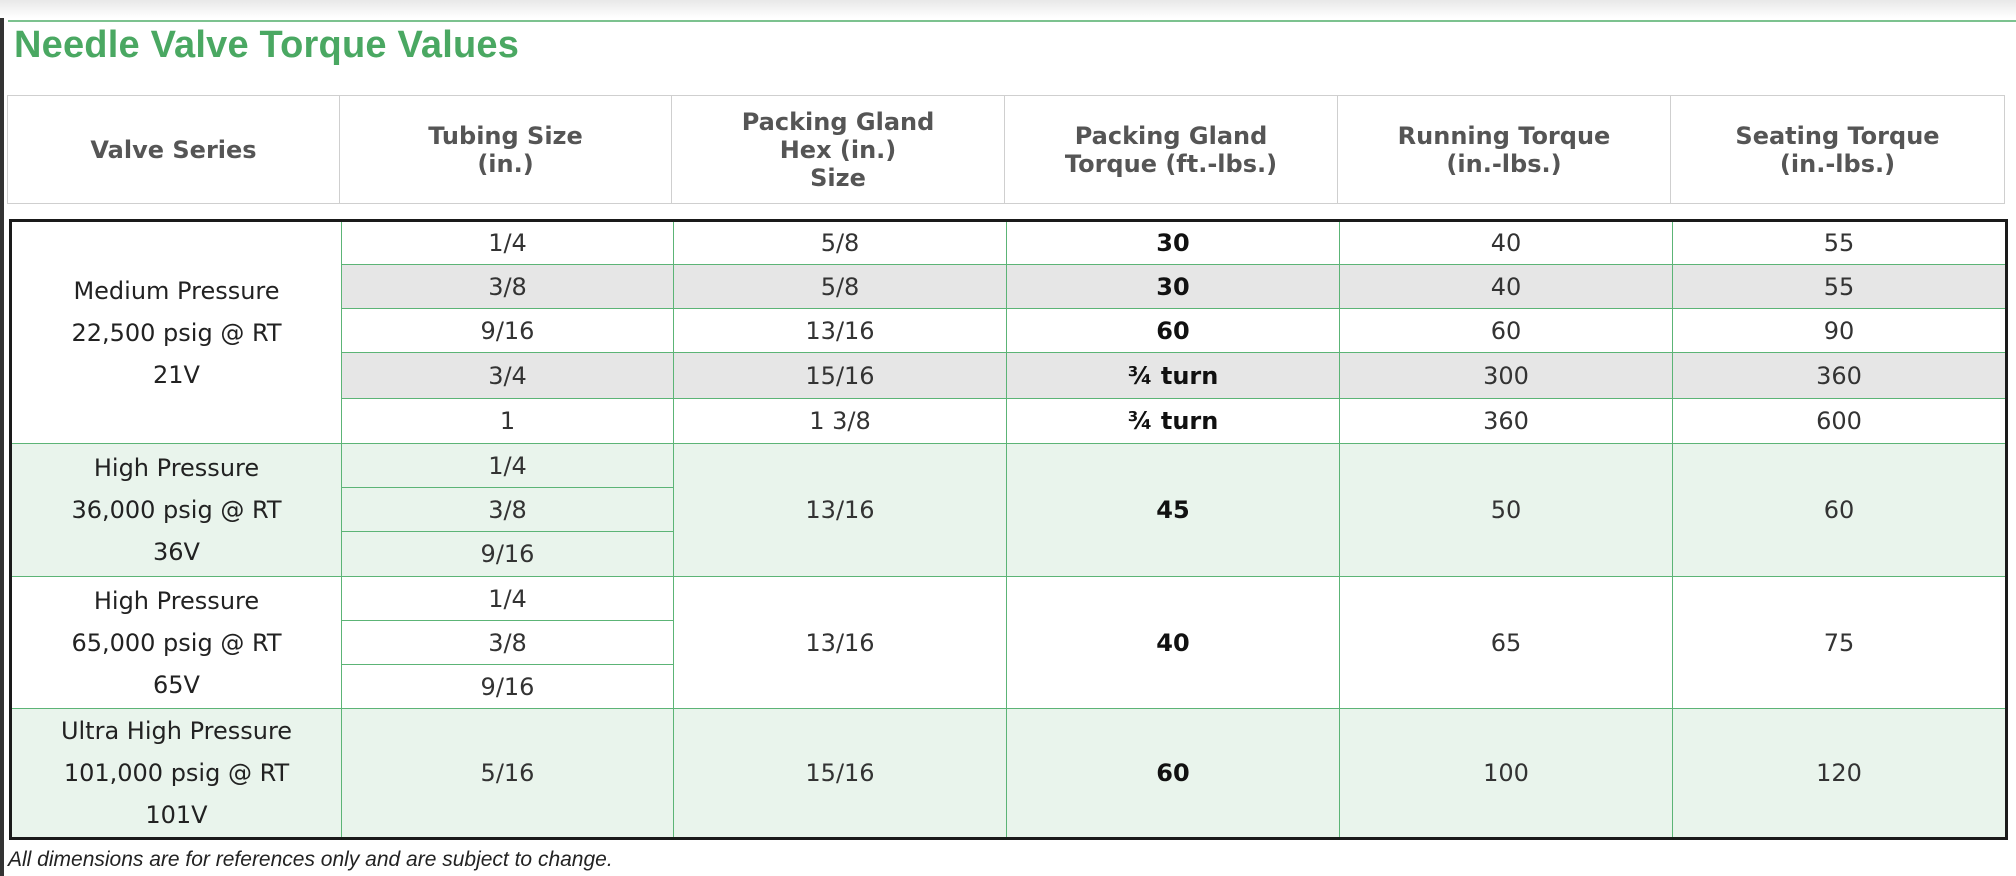  What do you see at coordinates (1506, 421) in the screenshot?
I see `running-torque-cell: 360` at bounding box center [1506, 421].